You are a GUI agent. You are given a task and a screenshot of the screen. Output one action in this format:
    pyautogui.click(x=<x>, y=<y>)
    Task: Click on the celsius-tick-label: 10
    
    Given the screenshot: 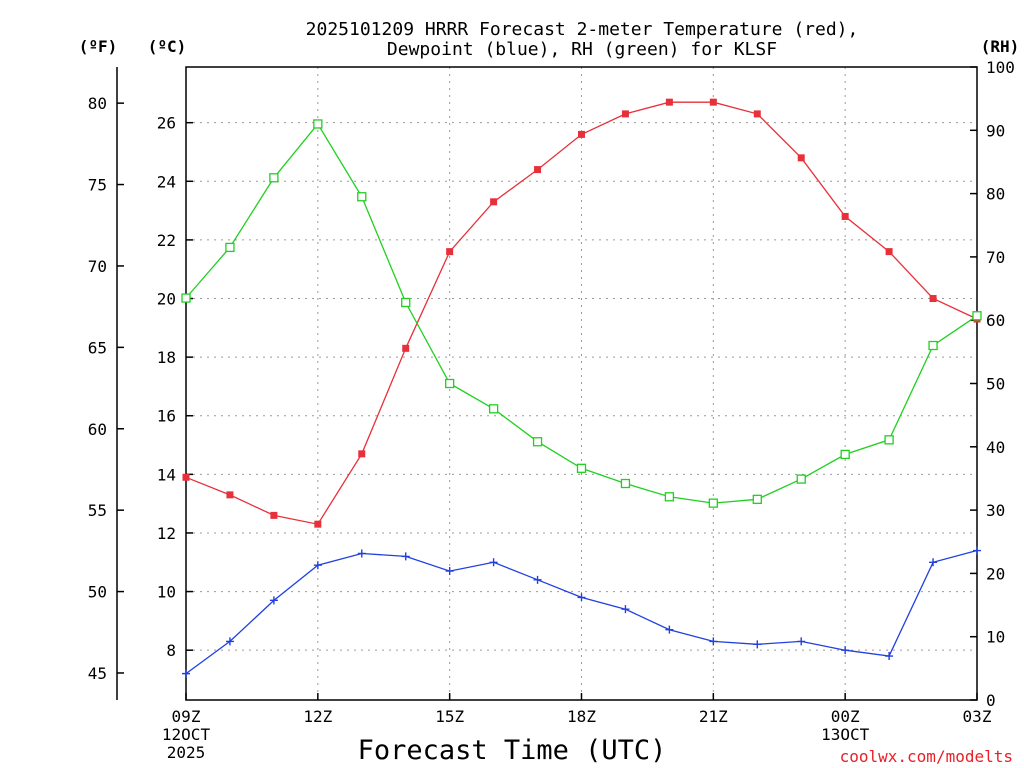 What is the action you would take?
    pyautogui.click(x=166, y=592)
    